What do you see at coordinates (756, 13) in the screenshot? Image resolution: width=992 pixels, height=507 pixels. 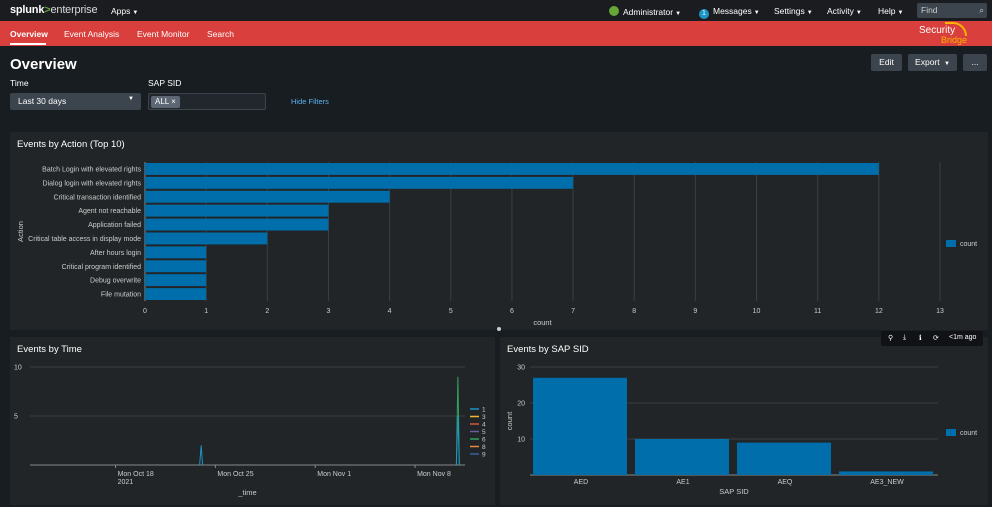 I see `messages-caret-icon: ▼` at bounding box center [756, 13].